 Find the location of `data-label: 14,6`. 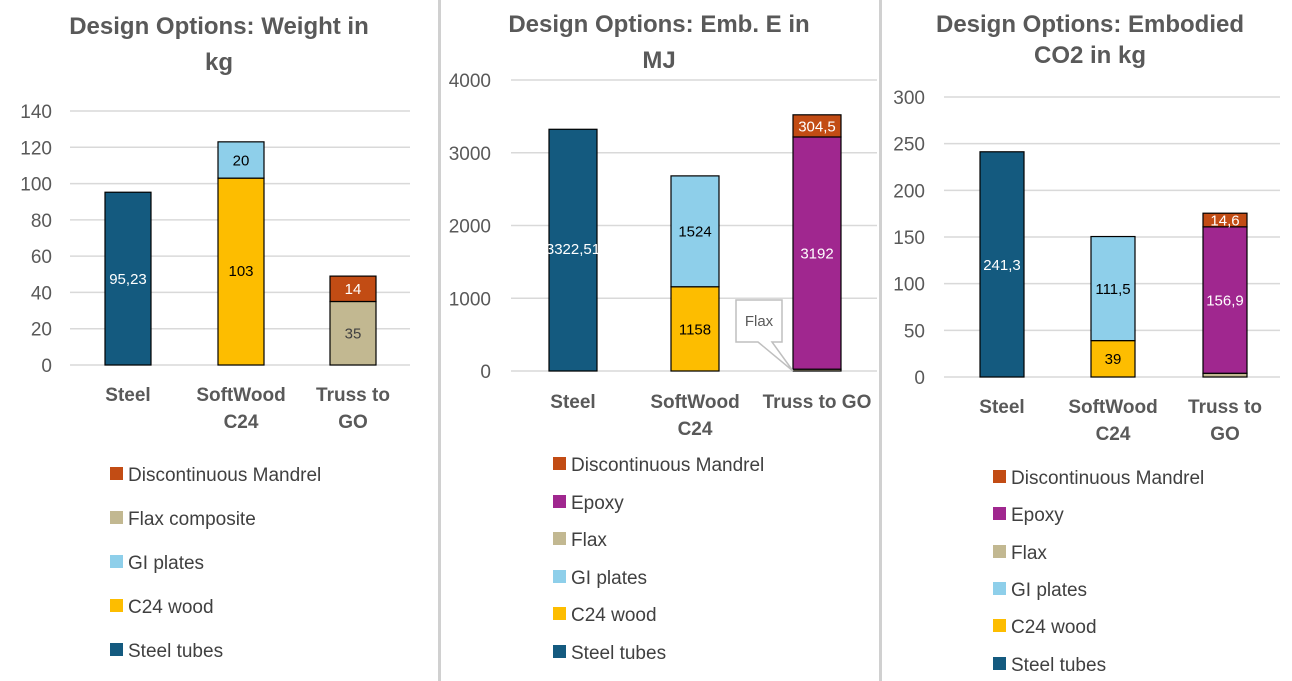

data-label: 14,6 is located at coordinates (1224, 220).